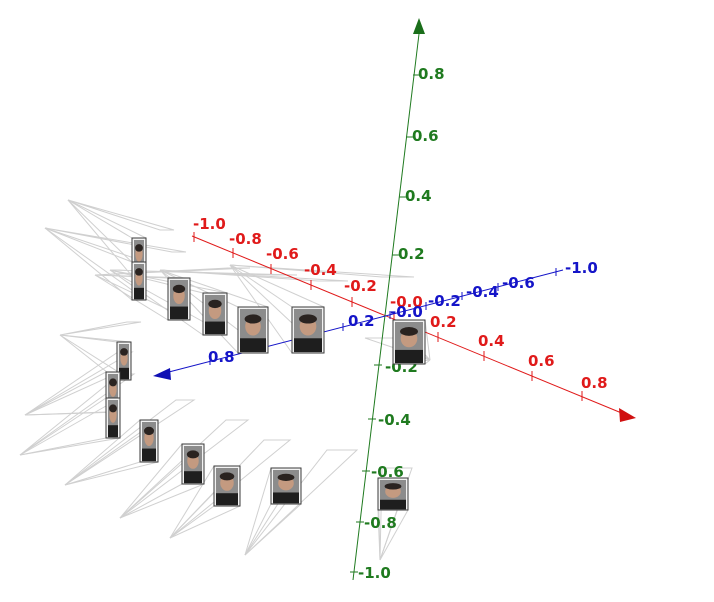 The image size is (714, 602). What do you see at coordinates (374, 573) in the screenshot?
I see `y-tick-label: -1.0` at bounding box center [374, 573].